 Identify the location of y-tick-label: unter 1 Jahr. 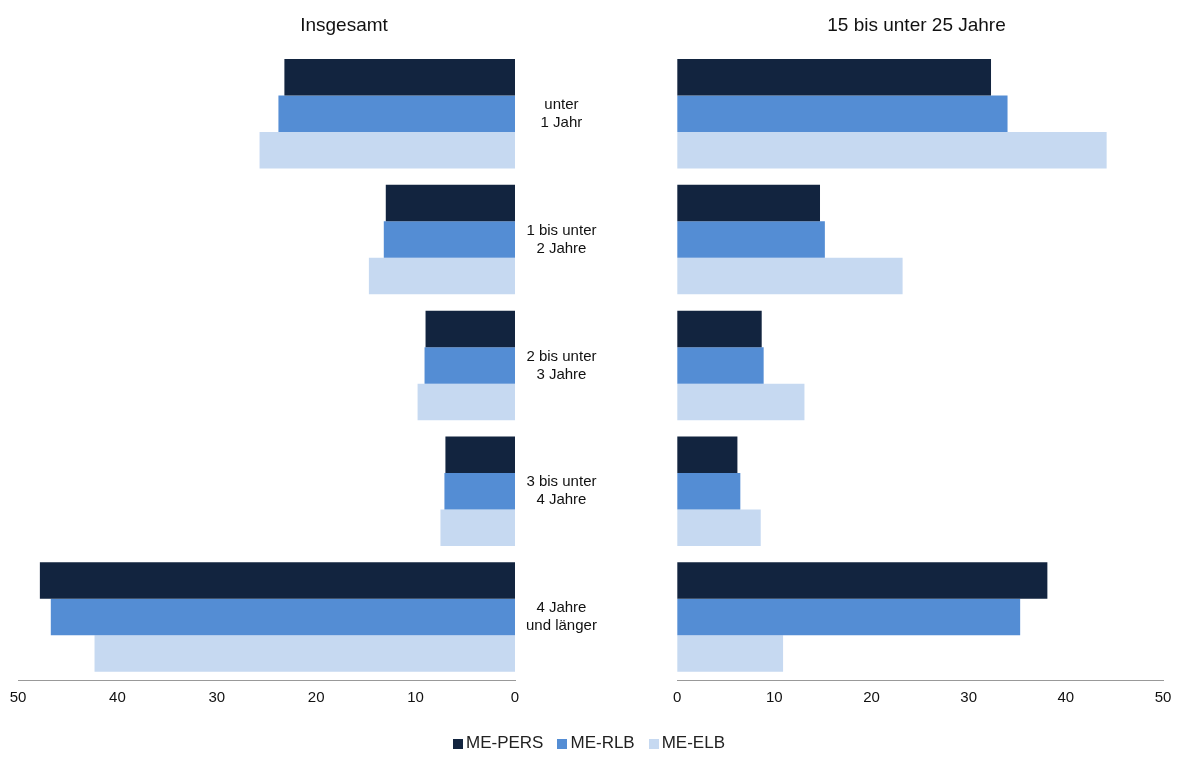
(561, 112).